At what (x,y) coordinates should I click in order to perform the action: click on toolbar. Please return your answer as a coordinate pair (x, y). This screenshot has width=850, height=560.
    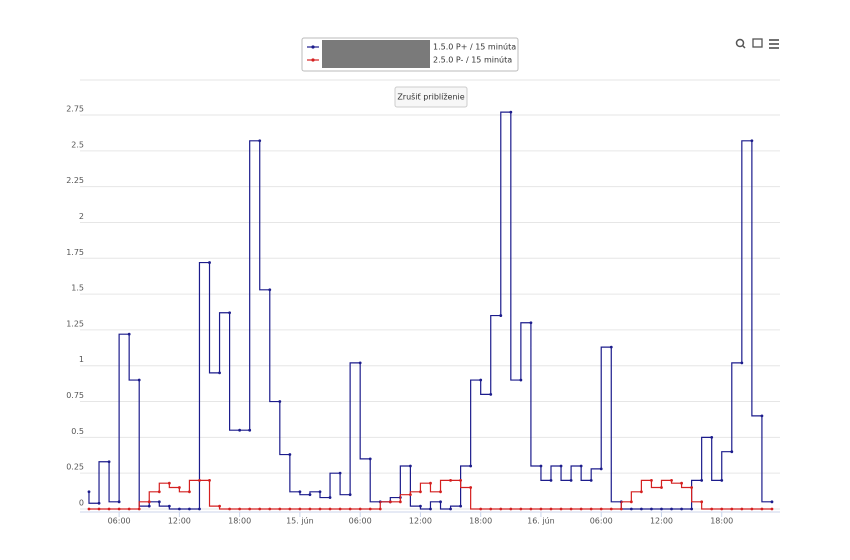
    Looking at the image, I should click on (757, 43).